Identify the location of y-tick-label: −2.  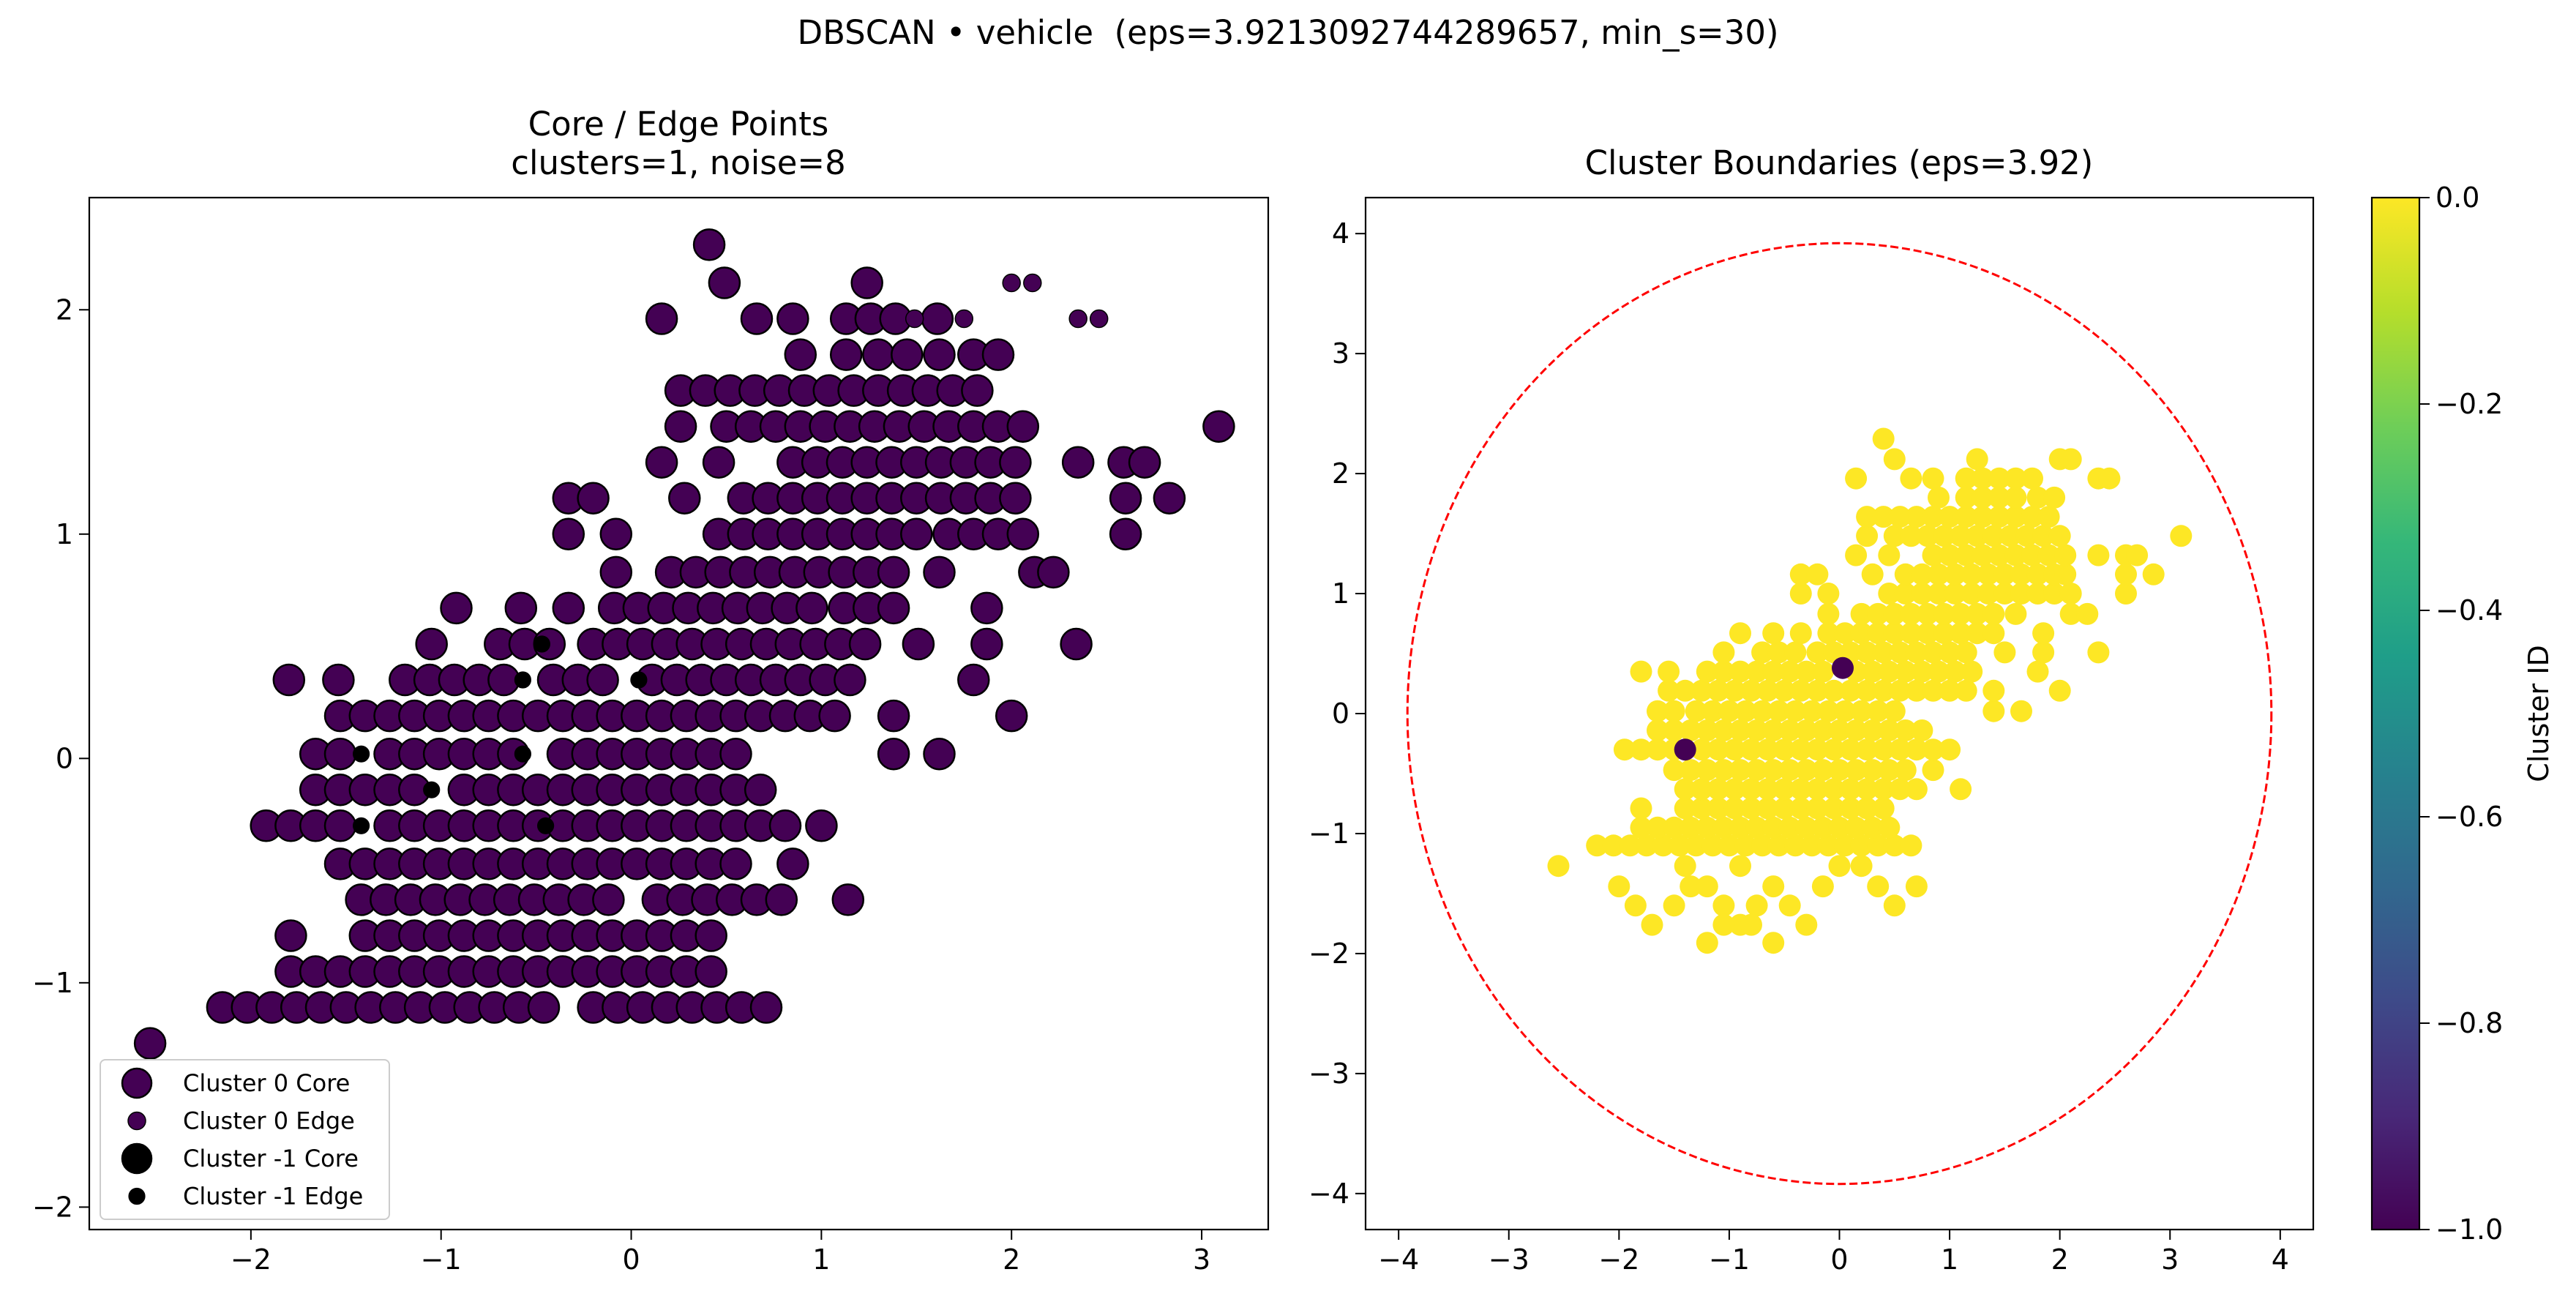
(52, 1207).